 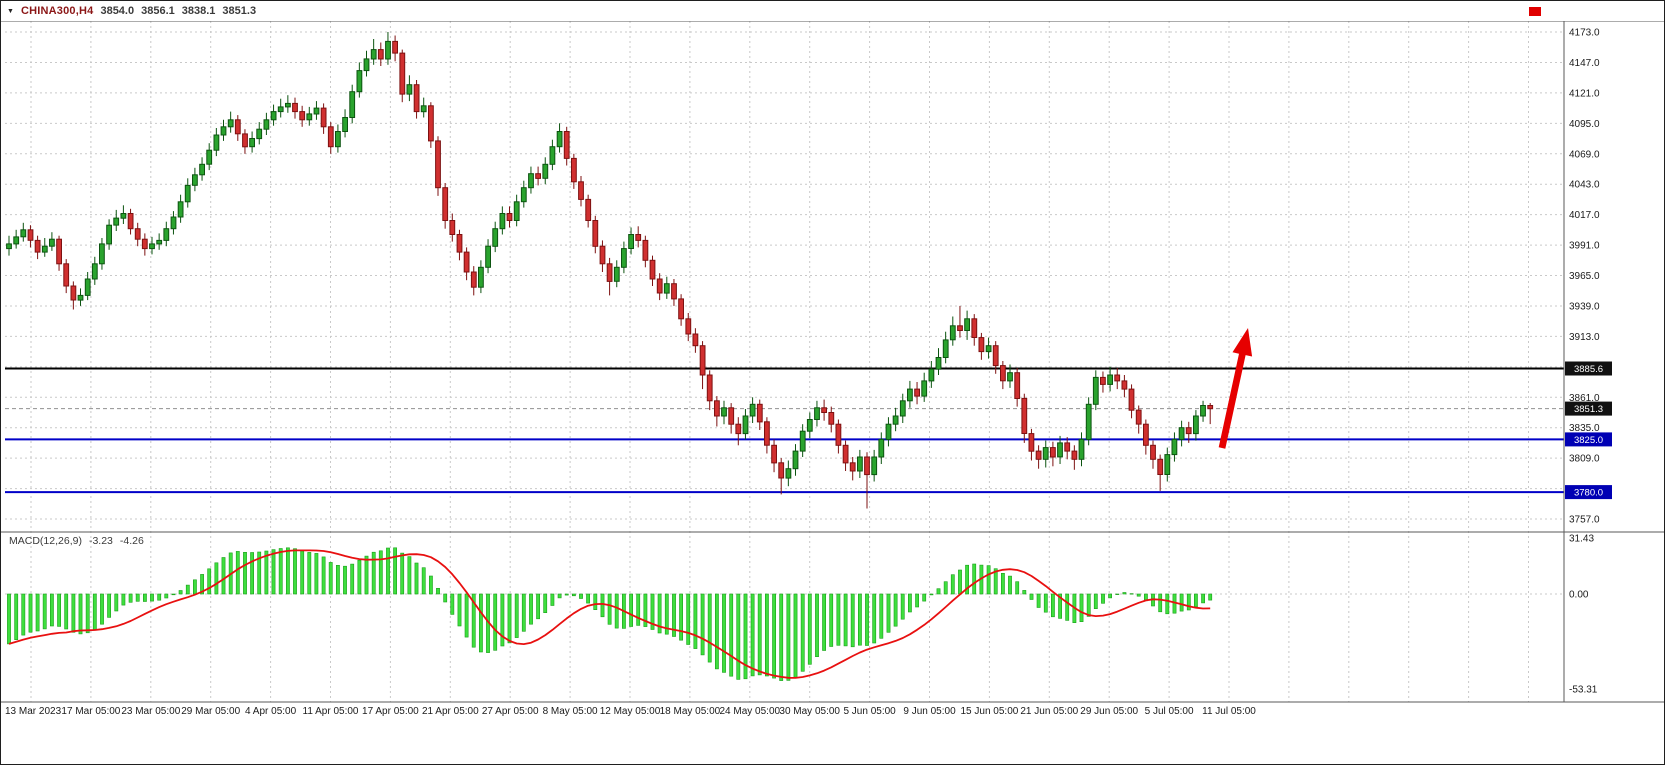 What do you see at coordinates (1235, 388) in the screenshot?
I see `up-arrow-annotation` at bounding box center [1235, 388].